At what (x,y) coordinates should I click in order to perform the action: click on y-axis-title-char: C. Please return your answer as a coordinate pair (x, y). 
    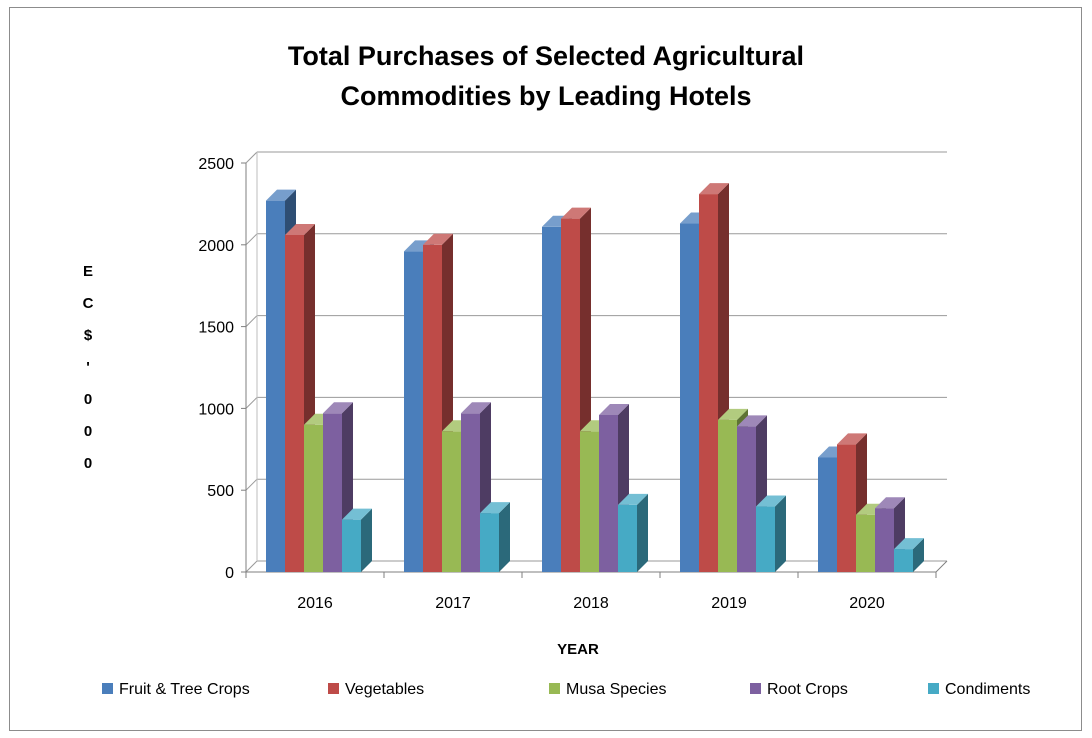
    Looking at the image, I should click on (88, 303).